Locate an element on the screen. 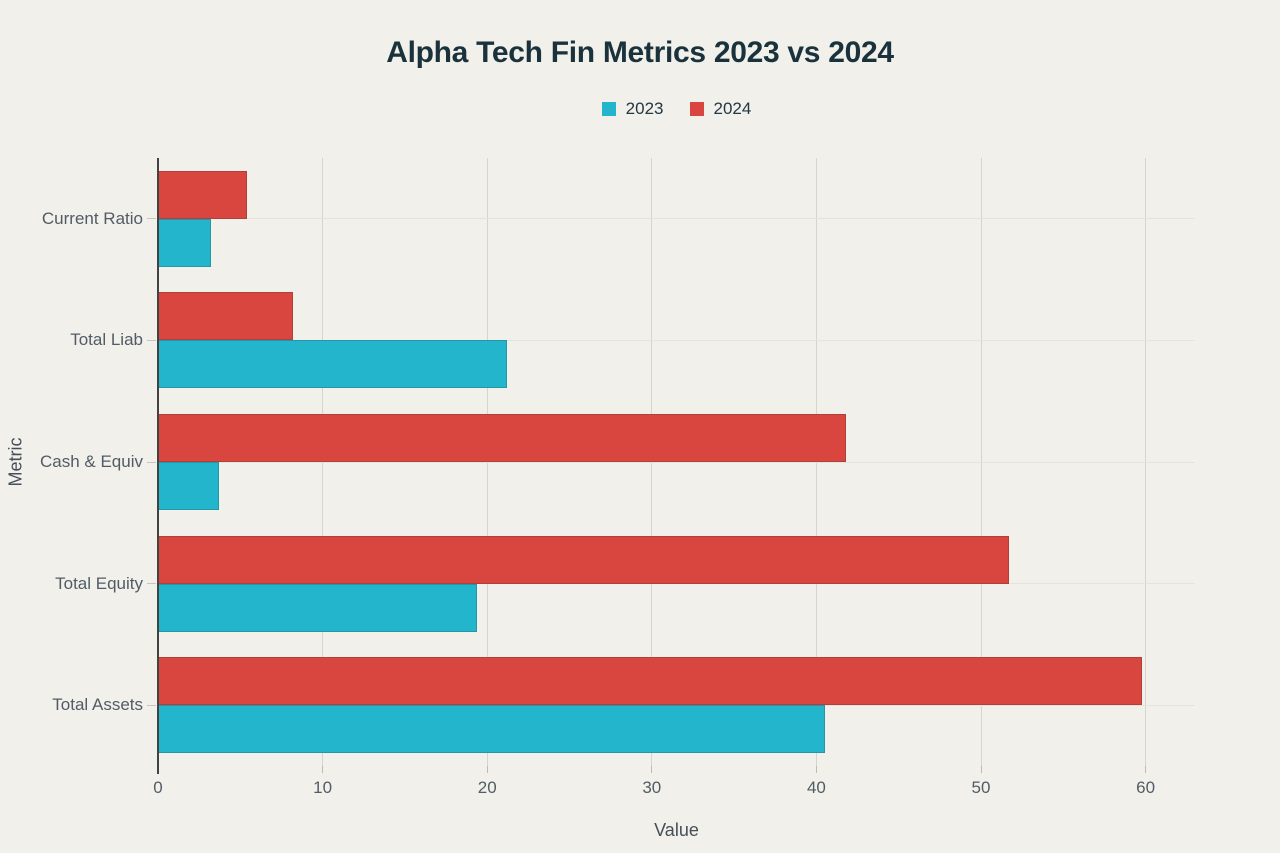 The image size is (1280, 853). x-tick-label-20: 20 is located at coordinates (487, 787).